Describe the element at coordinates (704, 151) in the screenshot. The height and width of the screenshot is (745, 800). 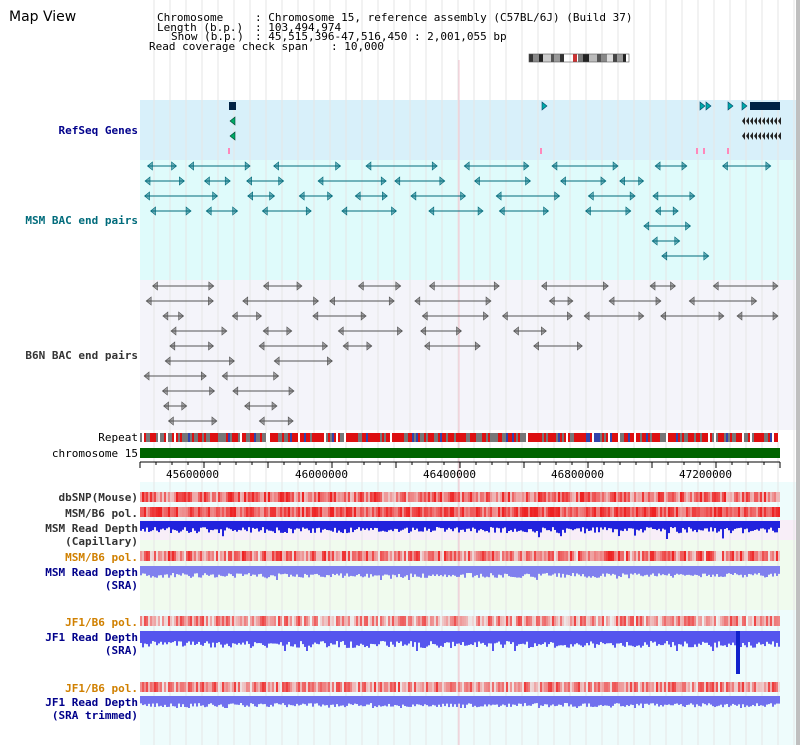
I see `gene-mark` at that location.